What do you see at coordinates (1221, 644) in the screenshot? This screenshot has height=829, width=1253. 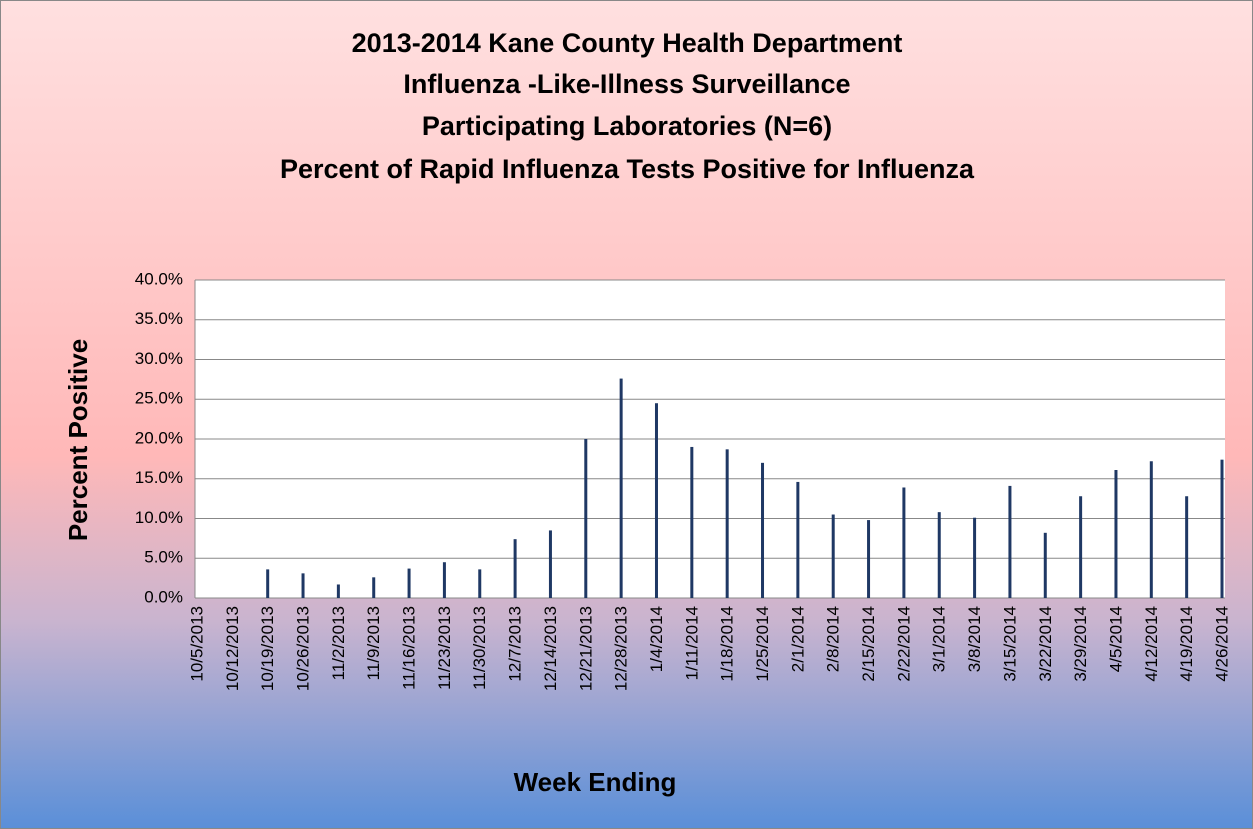 I see `x-tick-label: 4/26/2014` at bounding box center [1221, 644].